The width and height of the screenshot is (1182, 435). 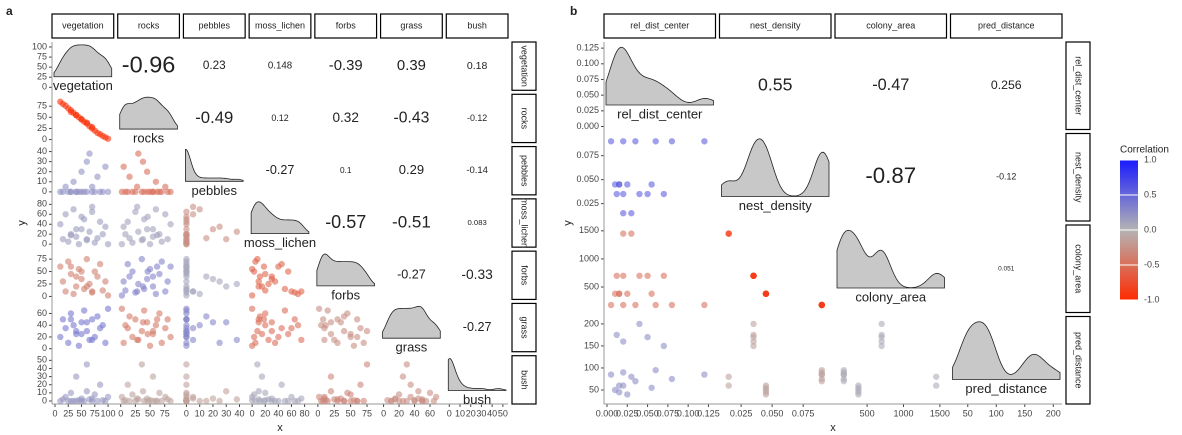 What do you see at coordinates (135, 413) in the screenshot?
I see `x-tick-label: 25` at bounding box center [135, 413].